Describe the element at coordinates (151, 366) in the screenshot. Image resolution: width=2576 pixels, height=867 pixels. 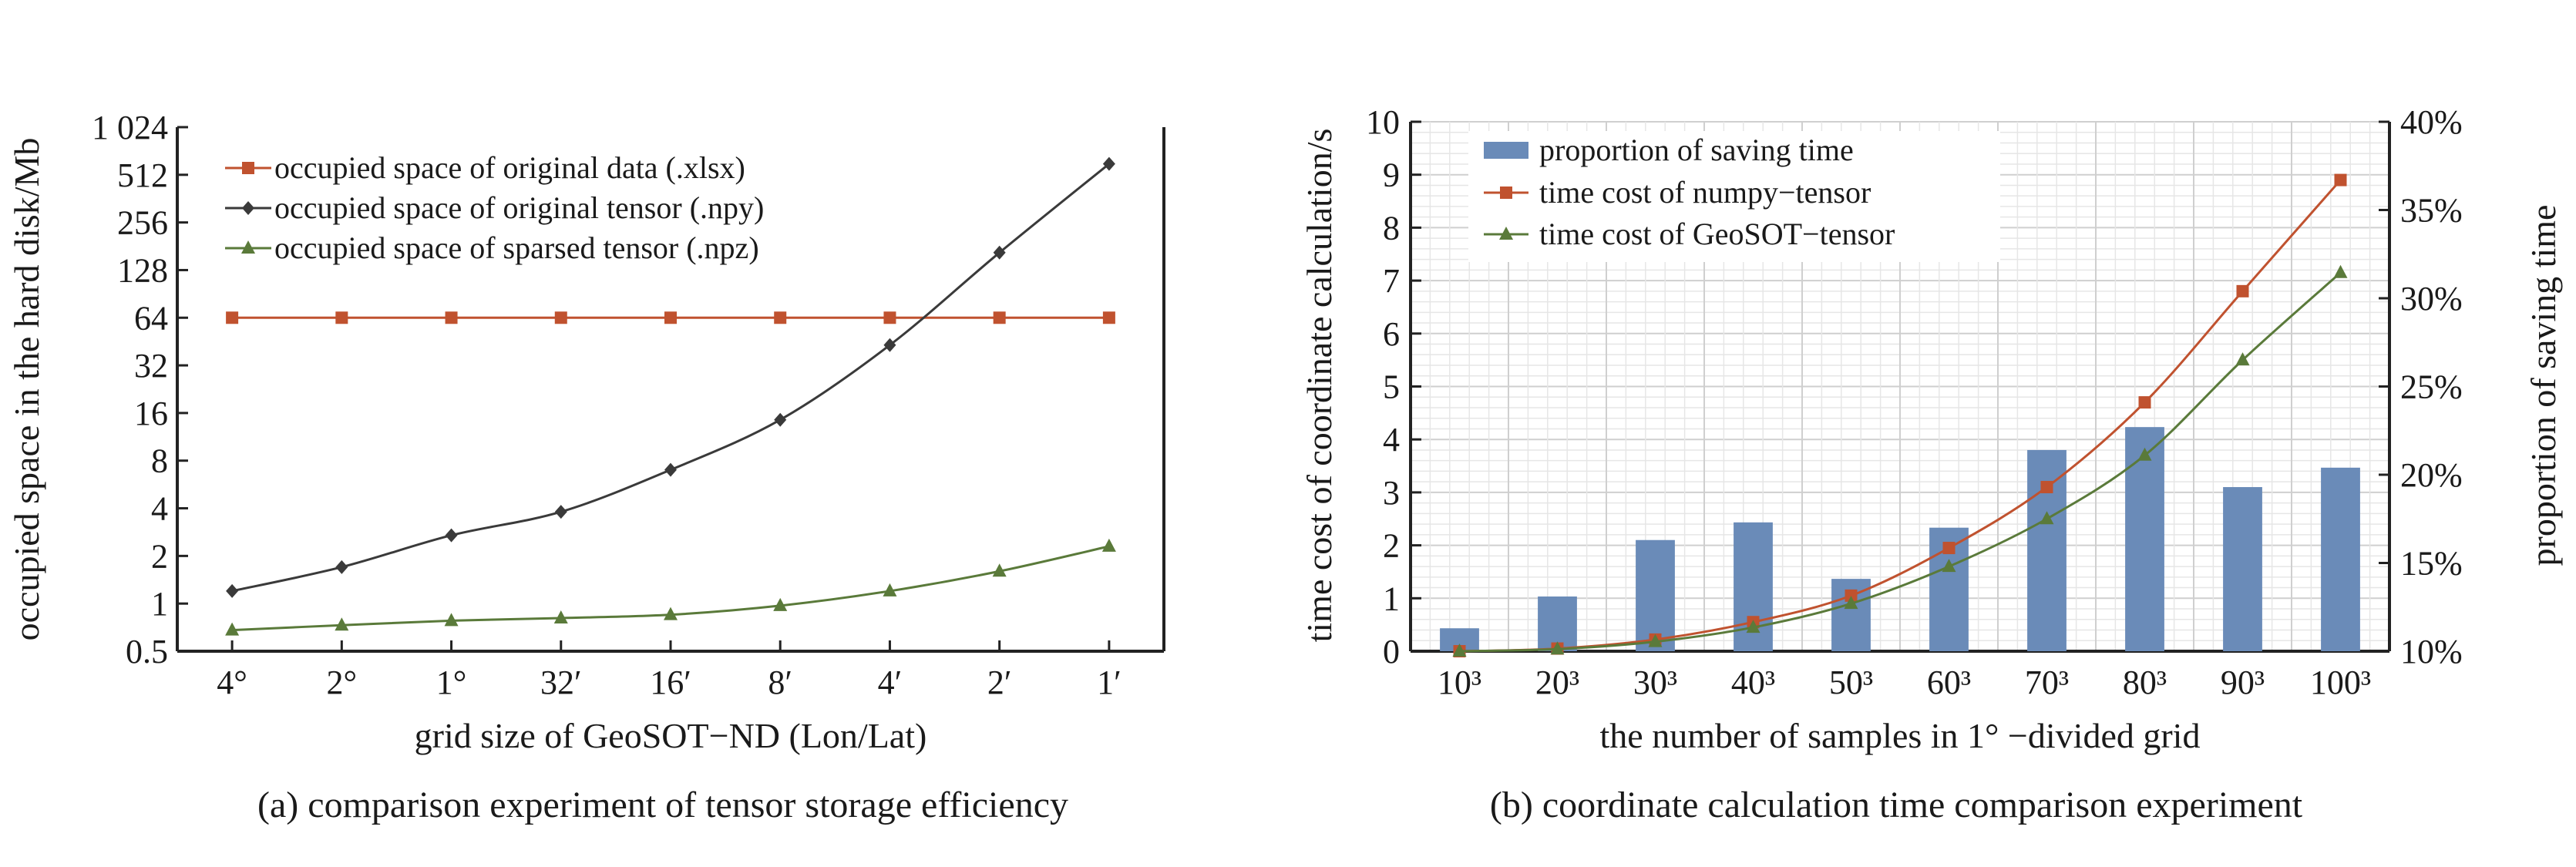
I see `y-tick-label: 32` at that location.